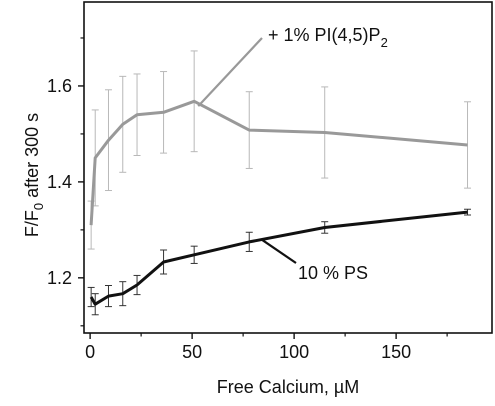 The image size is (495, 406). I want to click on series-label-leader-ps, so click(278, 251).